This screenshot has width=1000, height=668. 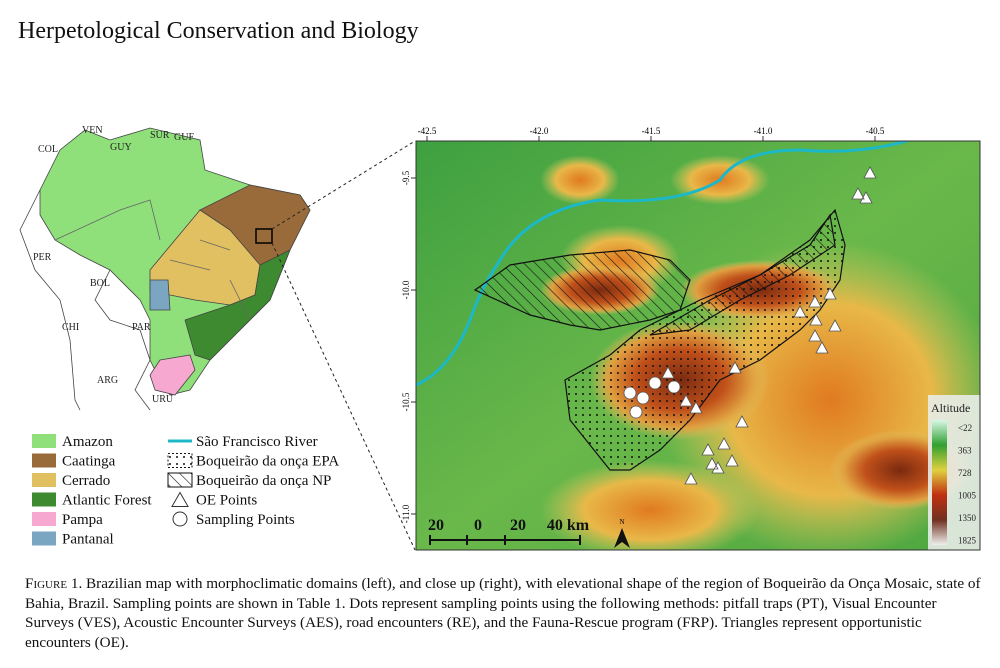 I want to click on legend-triangle, so click(x=180, y=499).